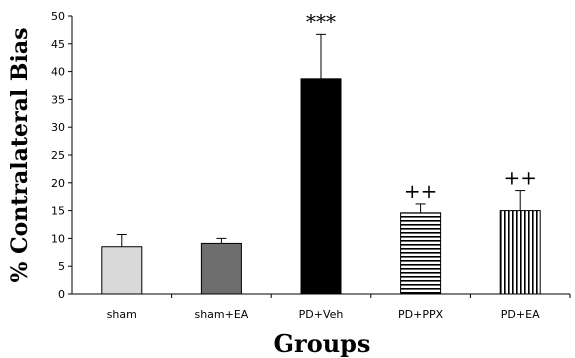 The height and width of the screenshot is (358, 575). I want to click on y-axis: 0 5 10 15 20 25 30 35 40 45 50, so click(62, 155).